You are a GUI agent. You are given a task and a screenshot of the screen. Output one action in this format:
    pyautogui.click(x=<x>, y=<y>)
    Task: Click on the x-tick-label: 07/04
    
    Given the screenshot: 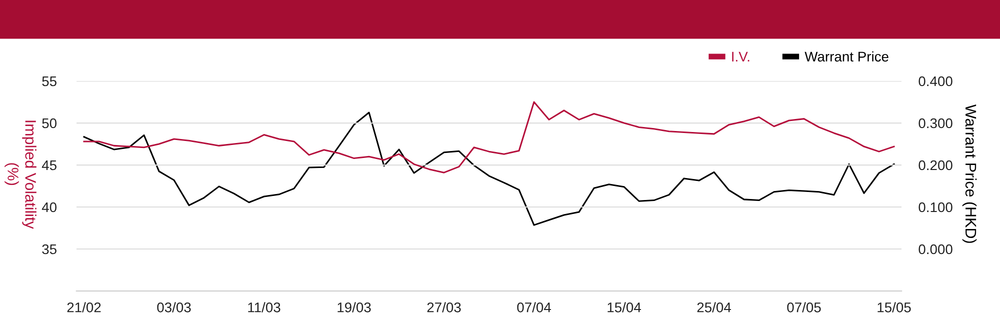 What is the action you would take?
    pyautogui.click(x=534, y=307)
    